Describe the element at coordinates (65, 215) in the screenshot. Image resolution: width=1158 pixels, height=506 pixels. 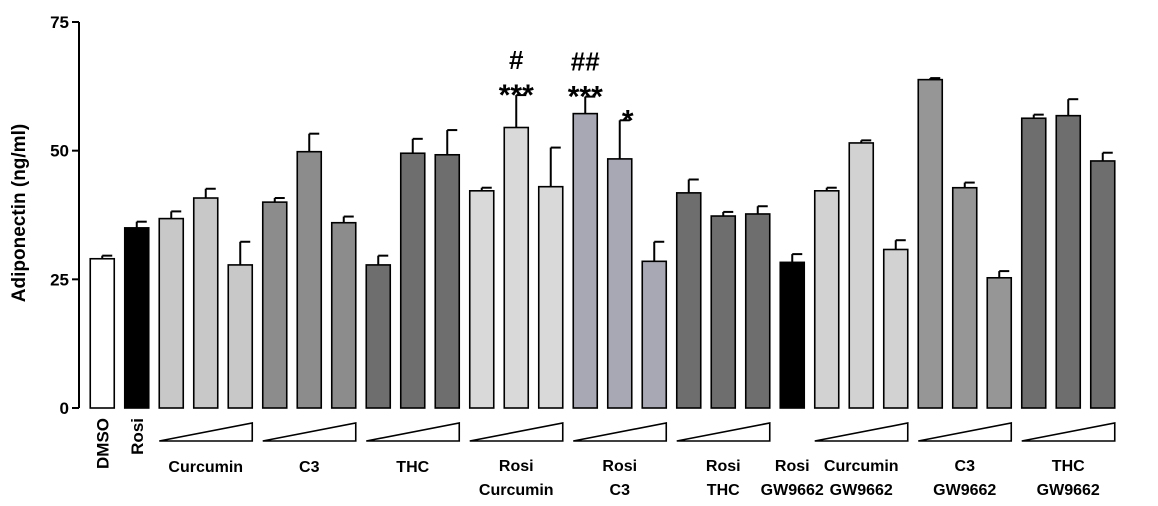
I see `y-axis: 0 25 50 75` at that location.